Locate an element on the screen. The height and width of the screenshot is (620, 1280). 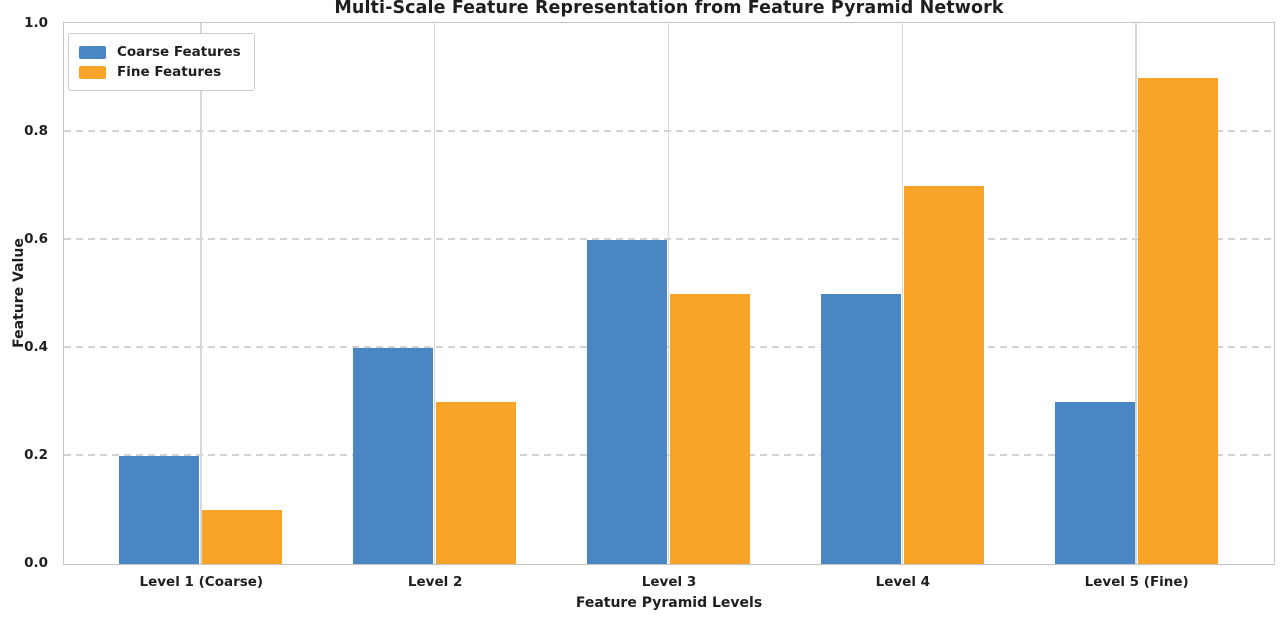
y-tick-label: 0.0 is located at coordinates (36, 562).